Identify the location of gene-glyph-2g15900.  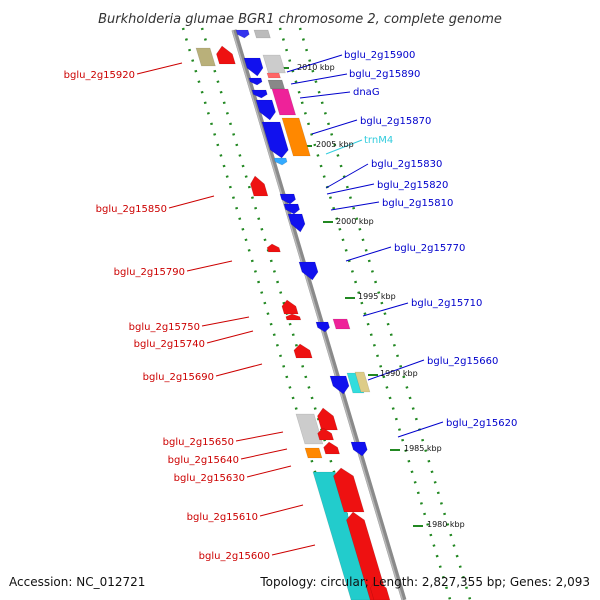
(253, 67).